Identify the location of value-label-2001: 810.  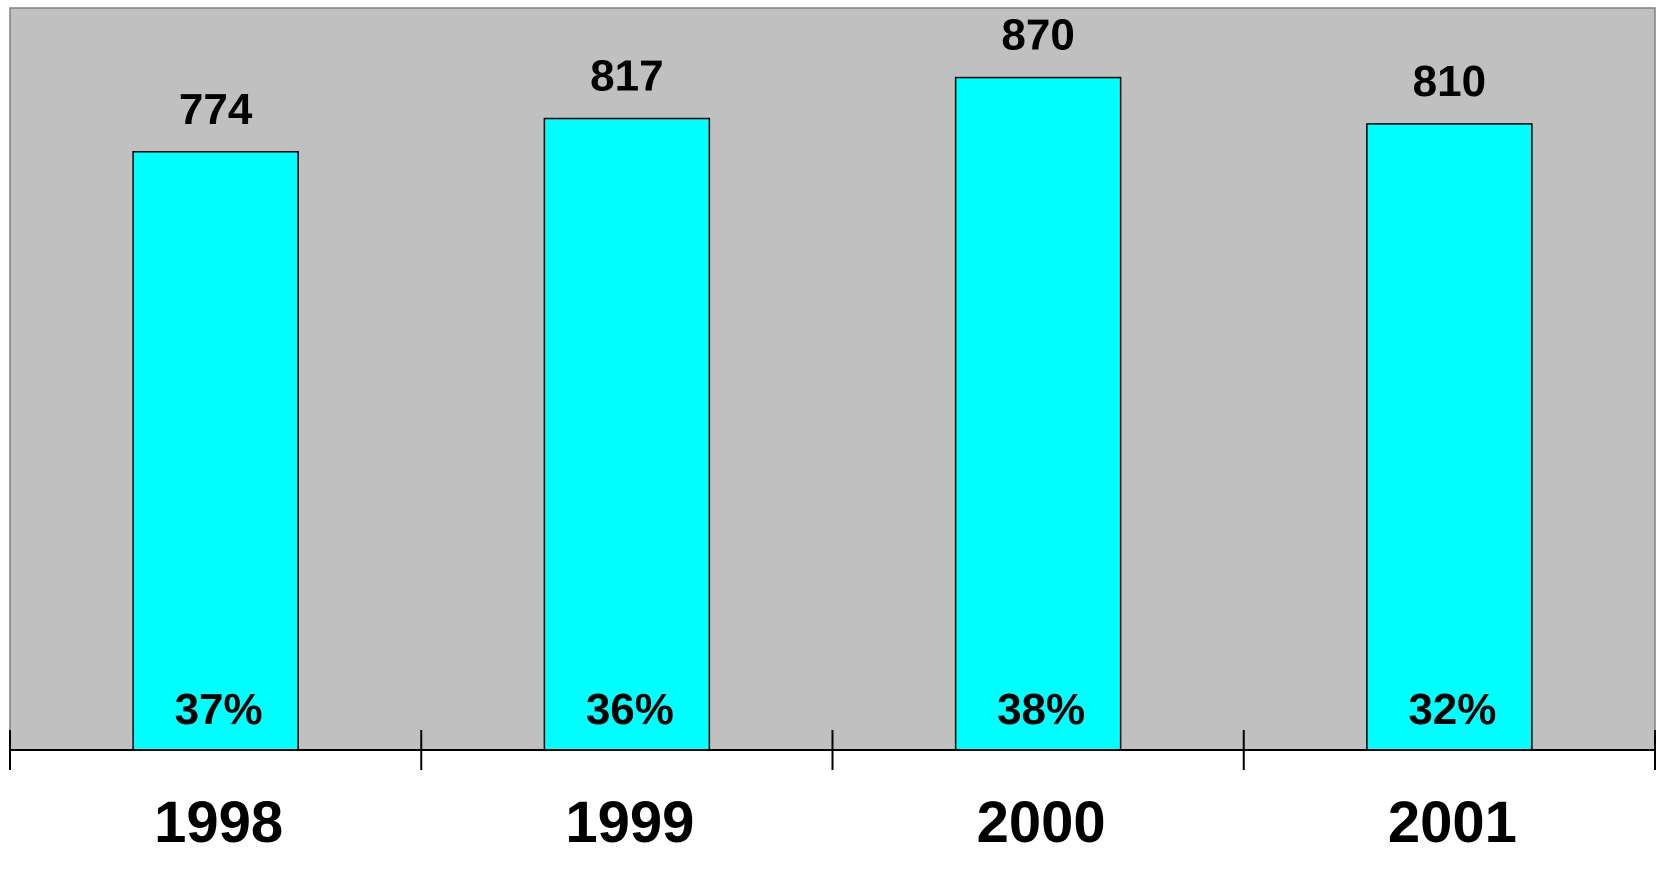
(1449, 81).